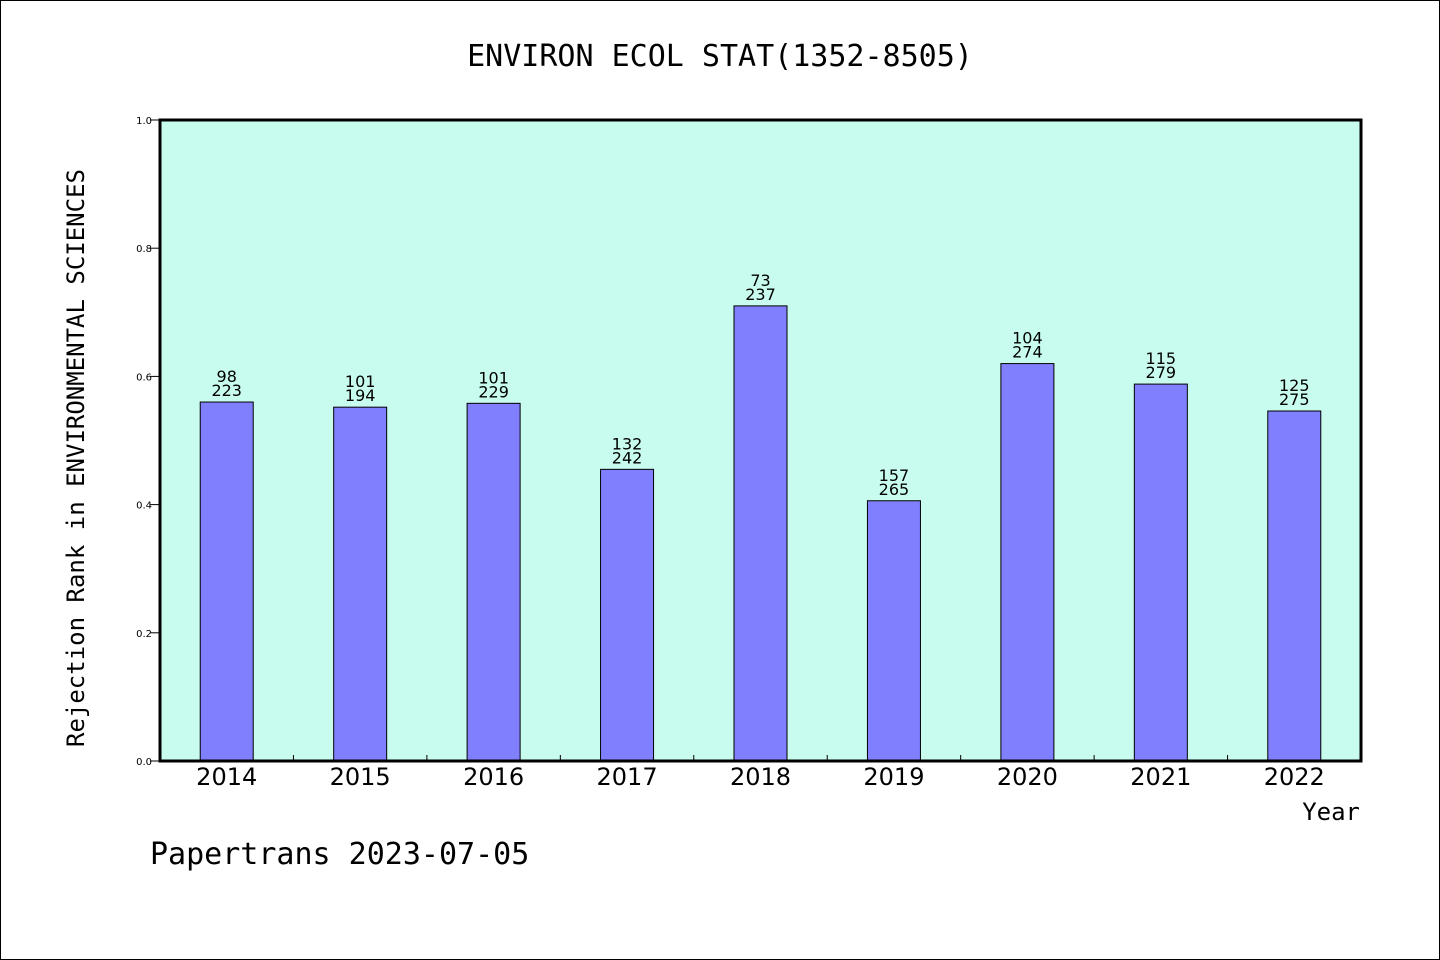  Describe the element at coordinates (1027, 338) in the screenshot. I see `bar-label-top: 104` at that location.